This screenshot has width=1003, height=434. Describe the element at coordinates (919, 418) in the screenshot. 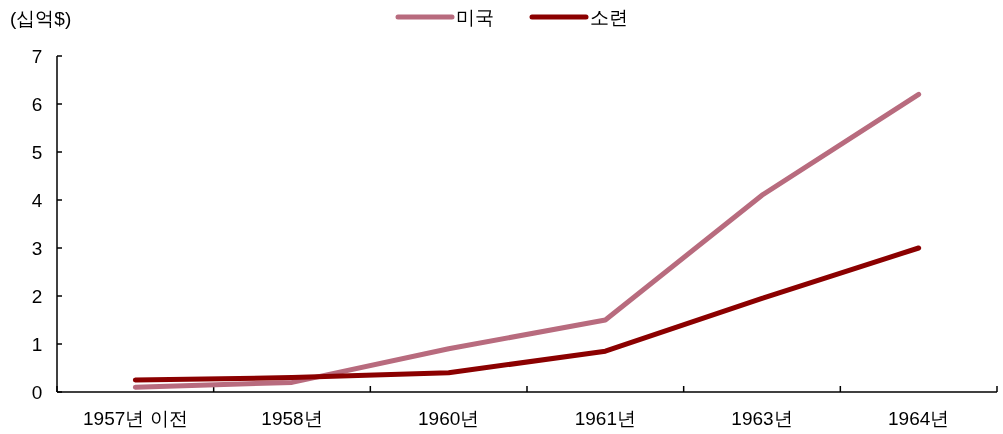

I see `x-tick-label: 1964년` at that location.